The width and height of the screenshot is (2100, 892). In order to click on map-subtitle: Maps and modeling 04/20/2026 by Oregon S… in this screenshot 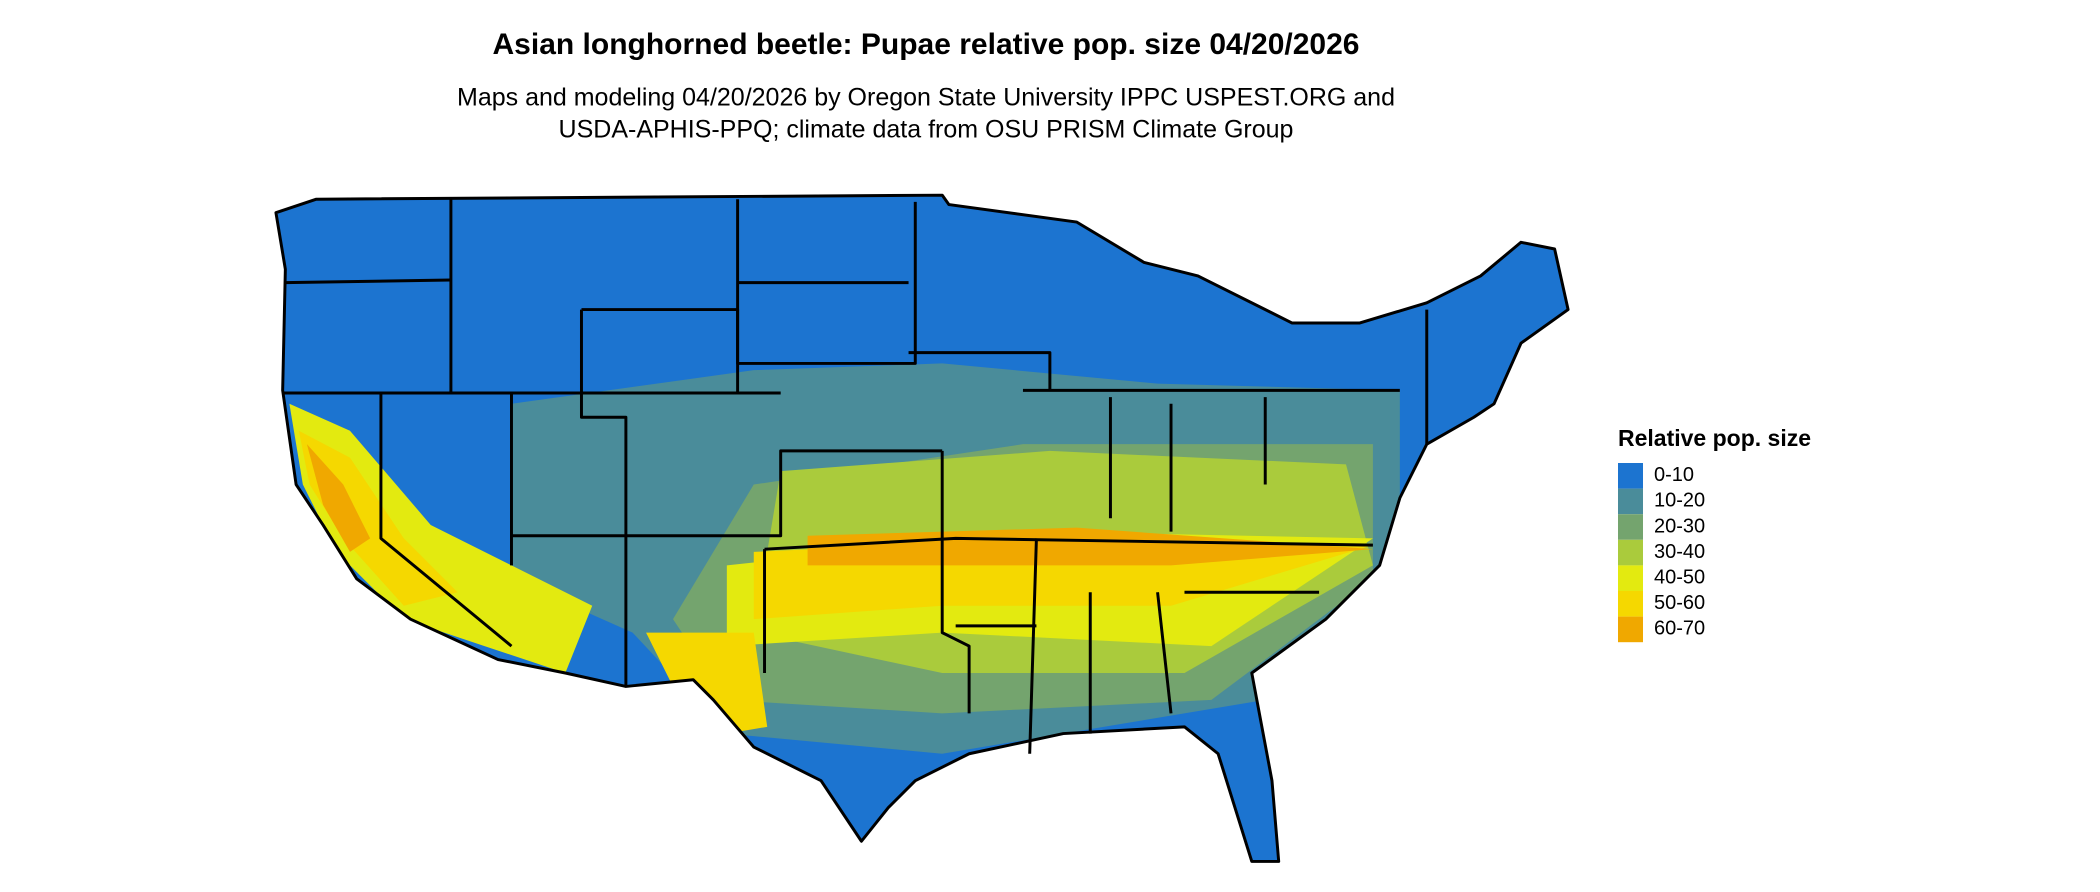, I will do `click(926, 98)`.